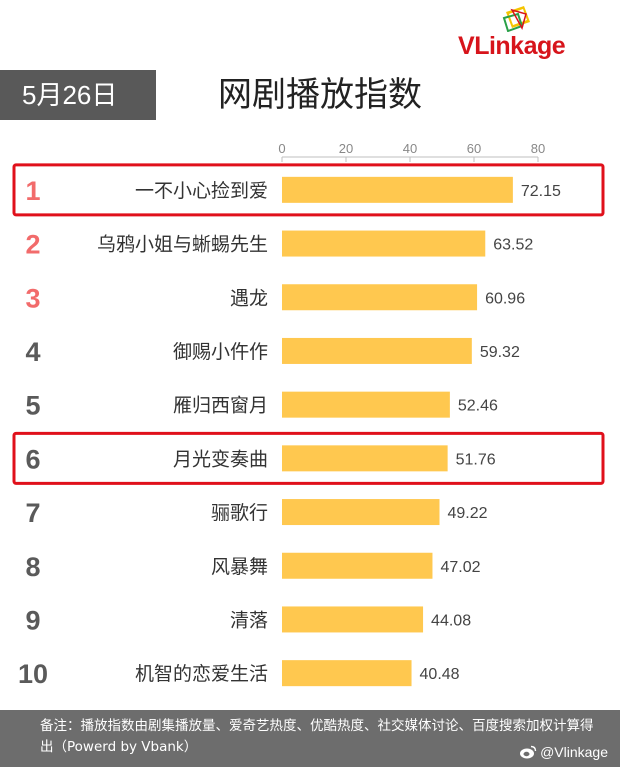 This screenshot has height=767, width=620. What do you see at coordinates (320, 95) in the screenshot?
I see `chart-title: 网剧播放指数` at bounding box center [320, 95].